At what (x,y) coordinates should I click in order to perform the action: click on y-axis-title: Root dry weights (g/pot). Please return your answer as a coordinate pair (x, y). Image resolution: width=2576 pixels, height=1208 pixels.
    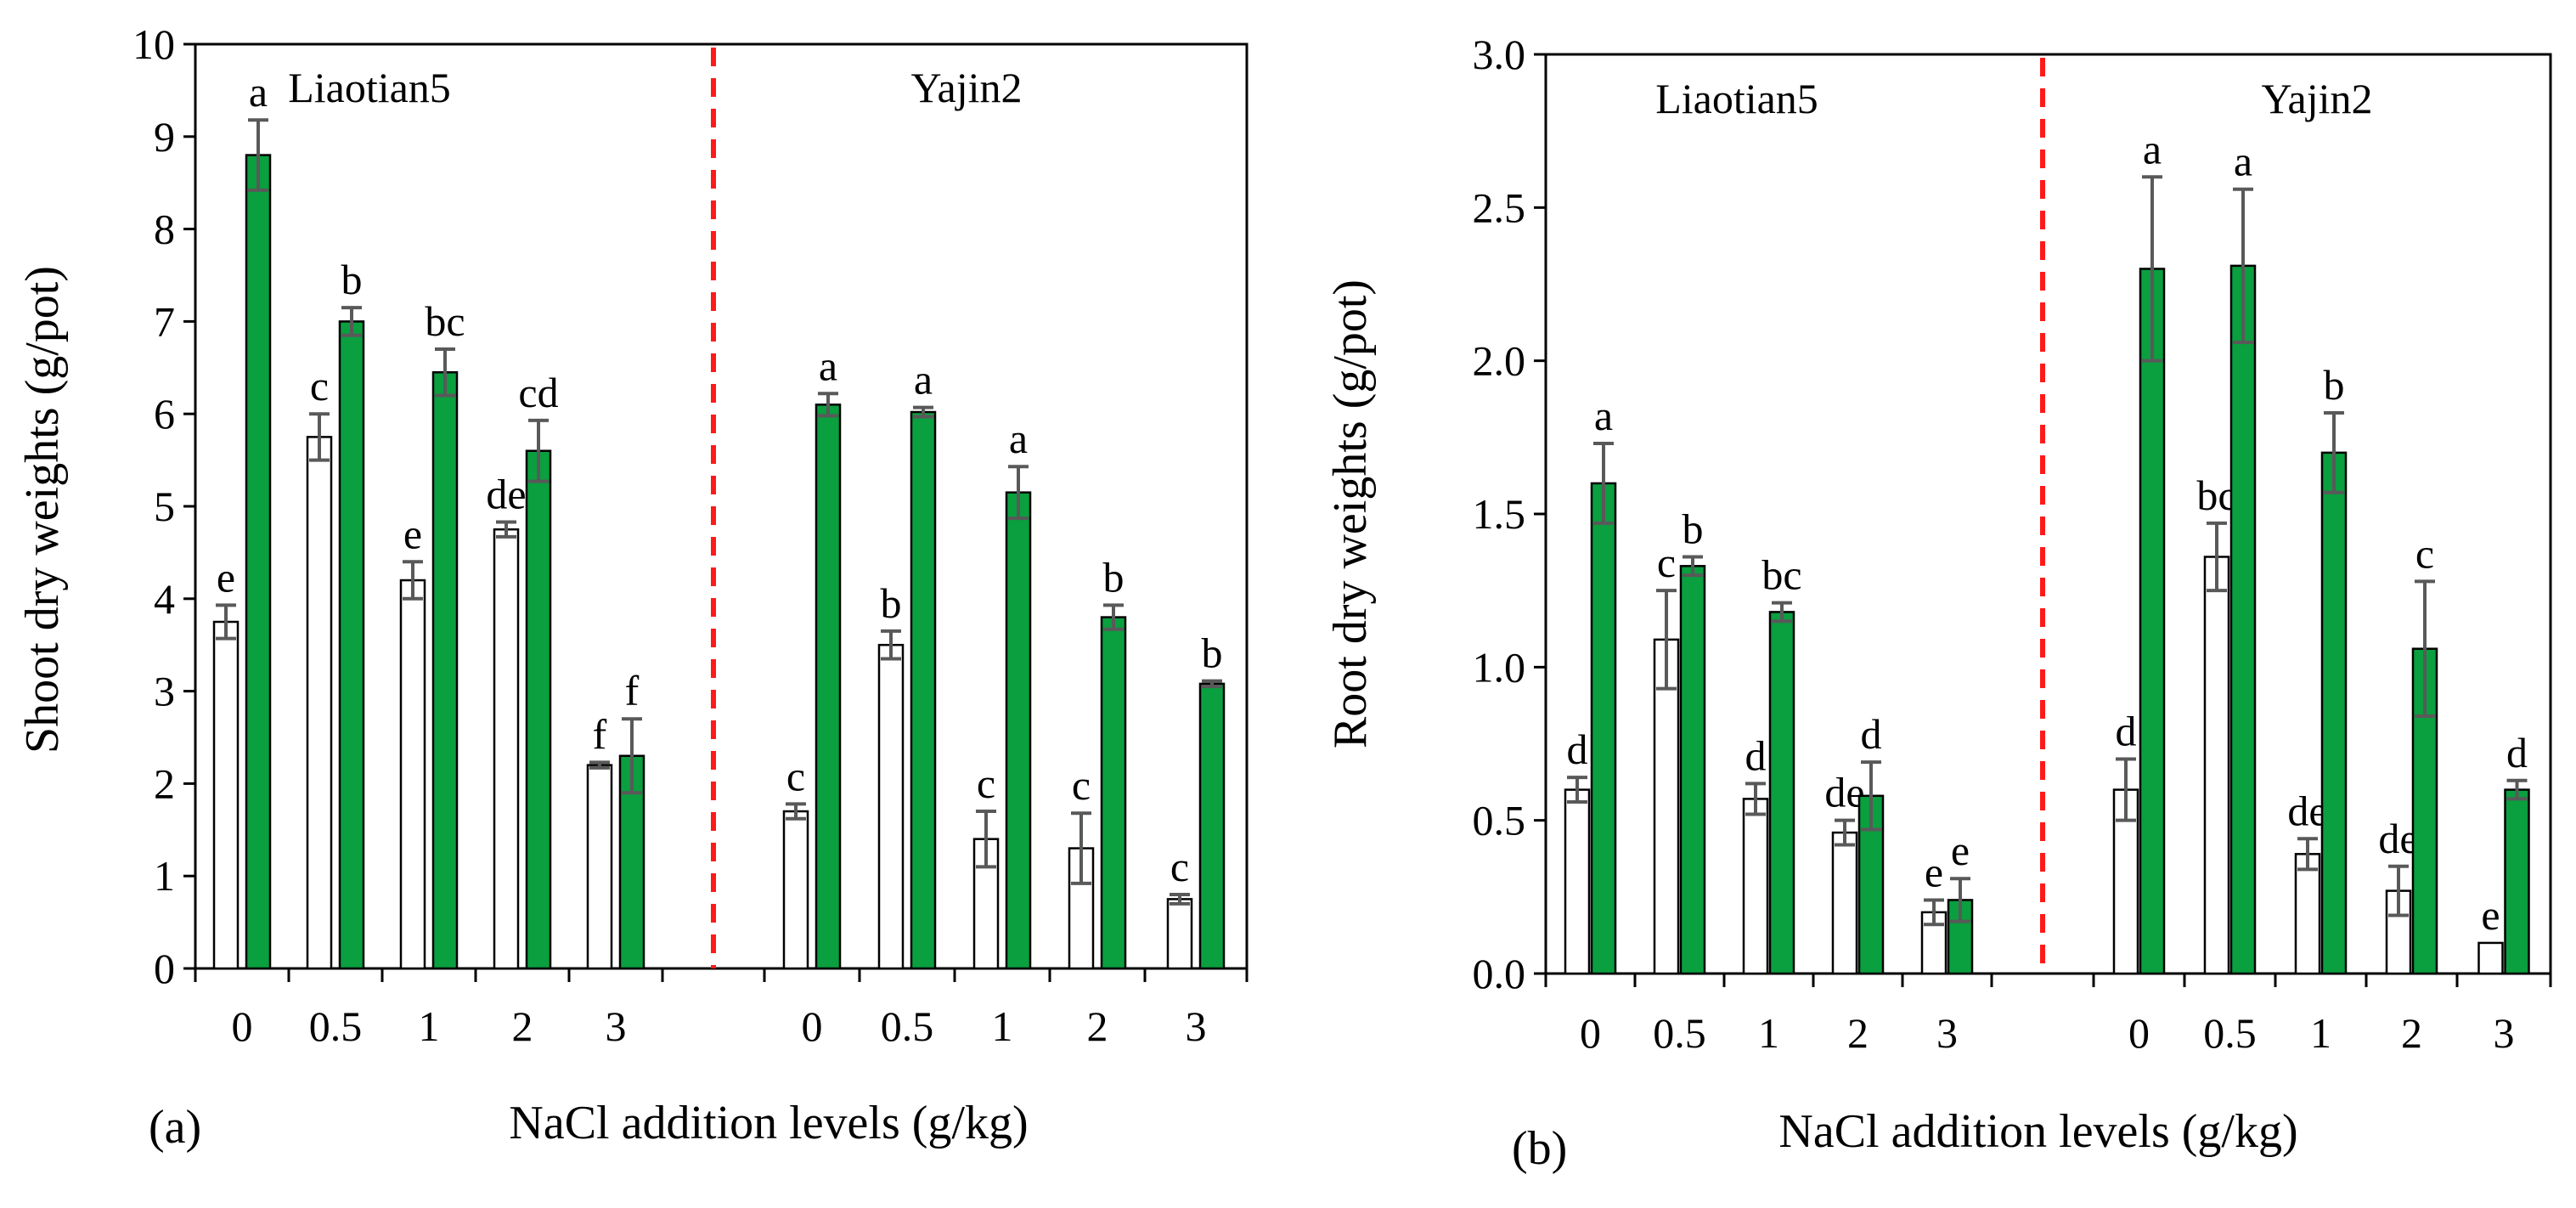
    Looking at the image, I should click on (1350, 514).